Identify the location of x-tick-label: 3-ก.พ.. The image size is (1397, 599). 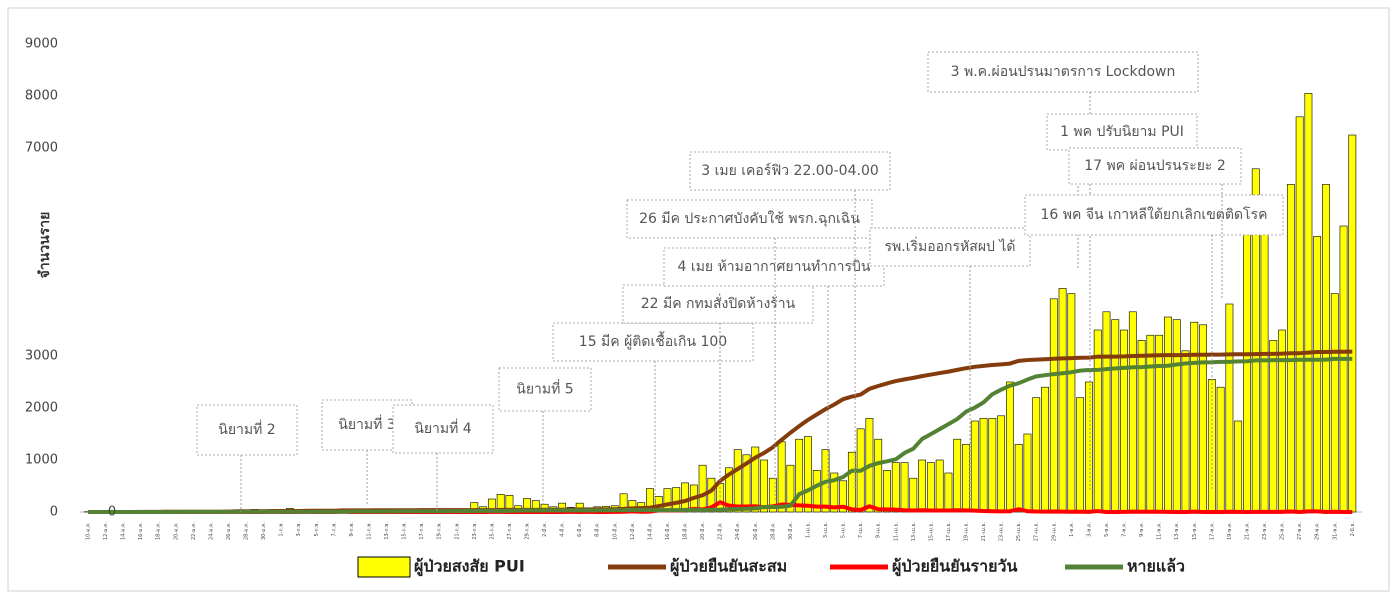
(299, 529).